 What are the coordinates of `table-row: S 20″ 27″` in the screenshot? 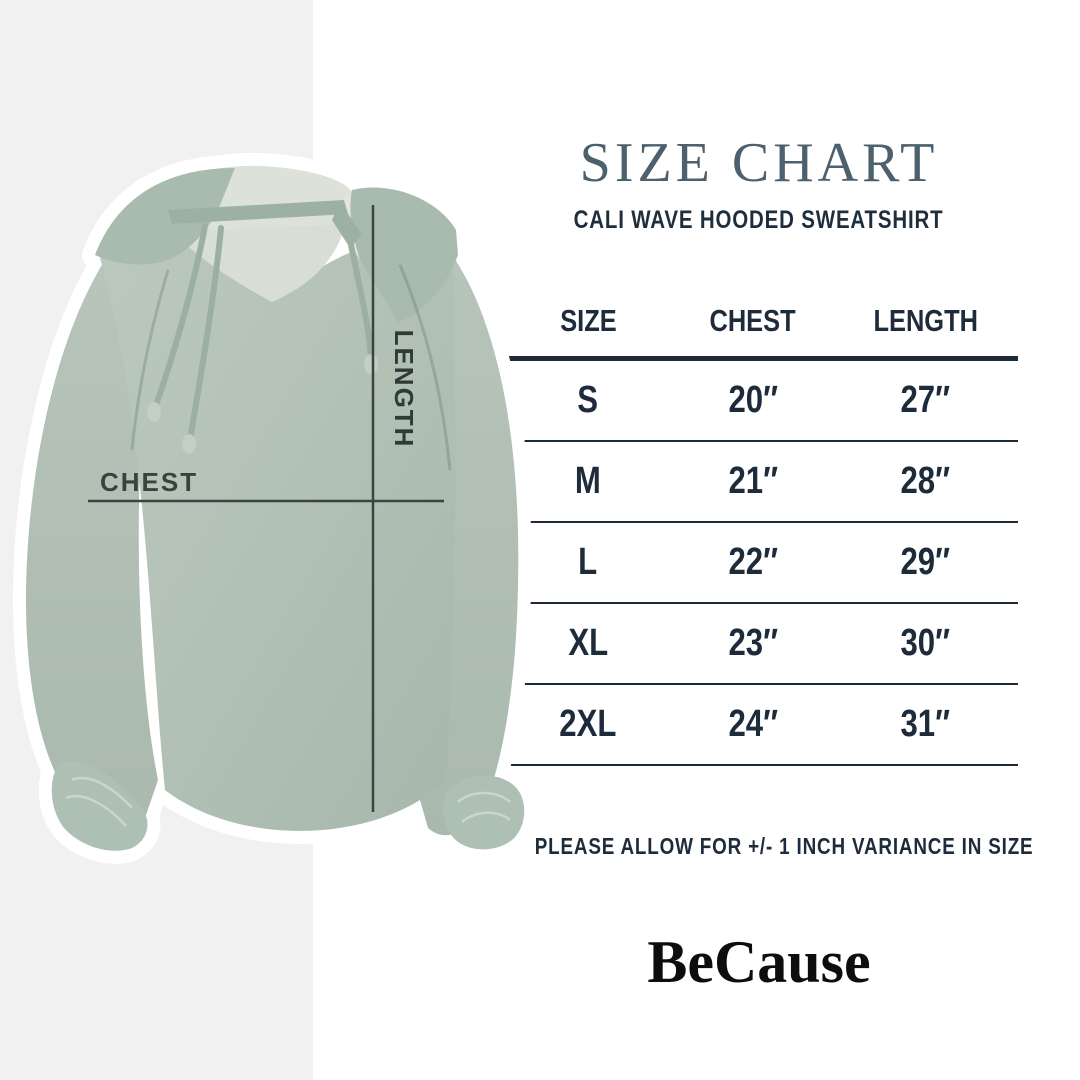 It's located at (760, 401).